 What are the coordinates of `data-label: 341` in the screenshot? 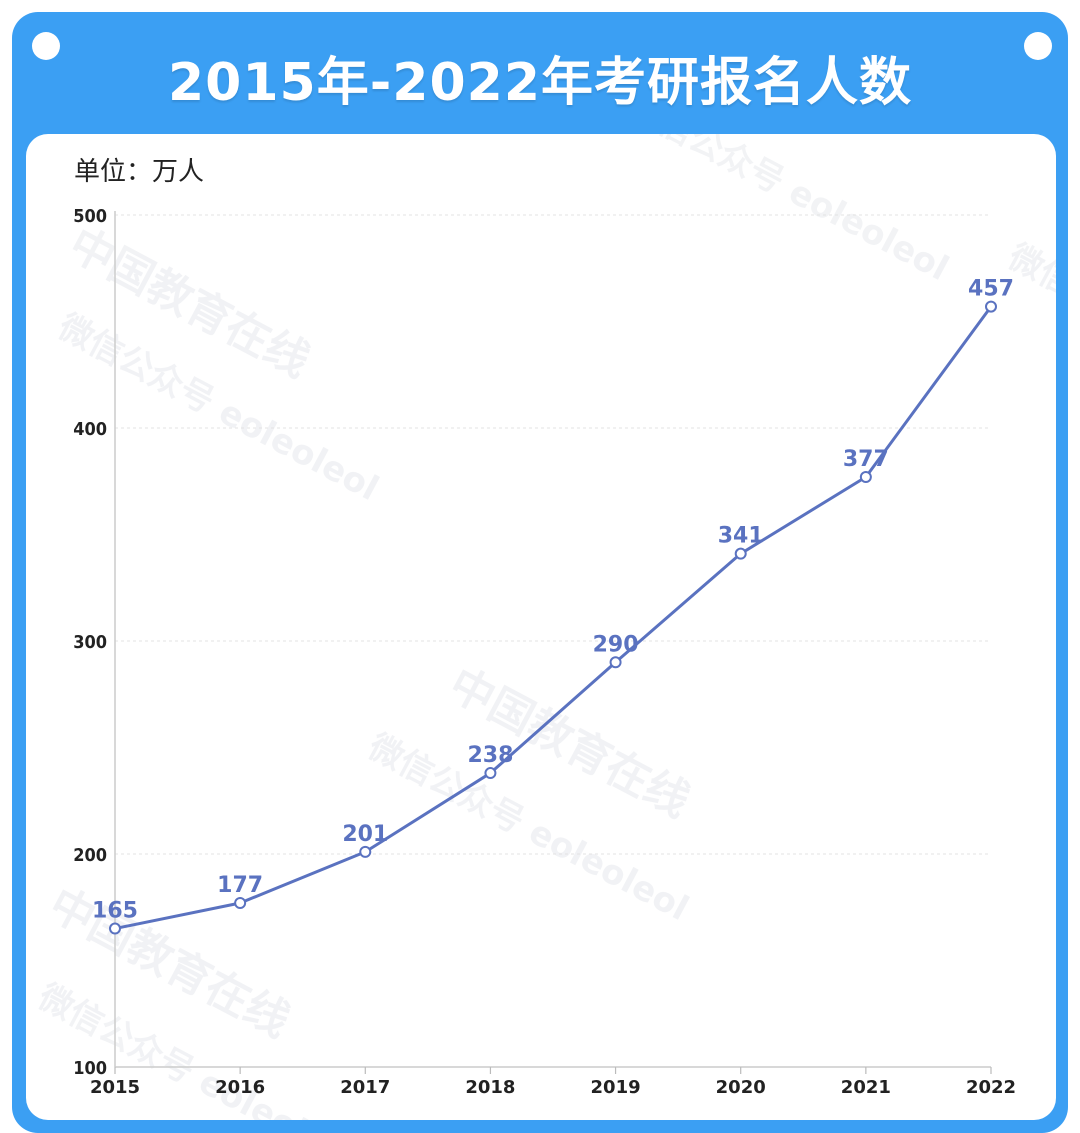 It's located at (741, 536).